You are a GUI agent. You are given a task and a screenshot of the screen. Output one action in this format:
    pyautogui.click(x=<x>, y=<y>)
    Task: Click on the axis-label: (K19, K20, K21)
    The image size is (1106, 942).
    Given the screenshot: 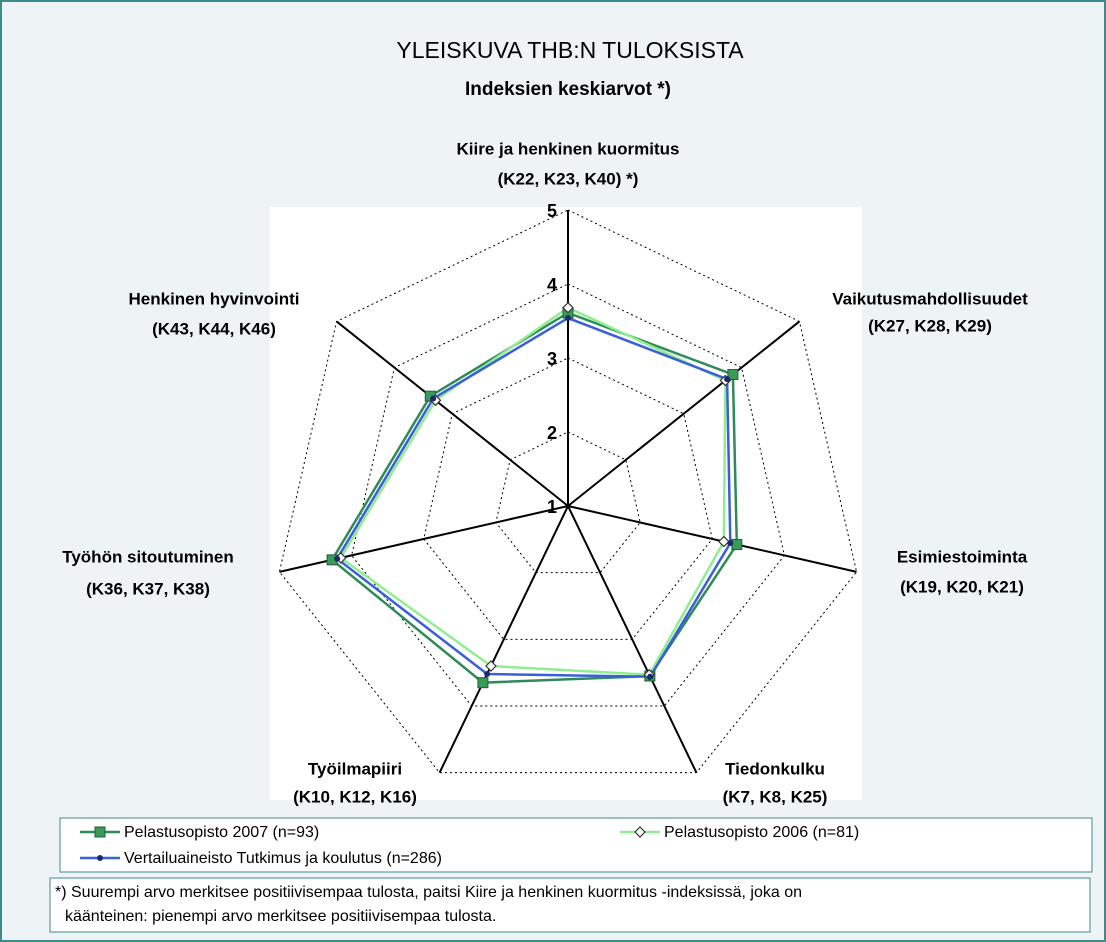 What is the action you would take?
    pyautogui.click(x=962, y=586)
    